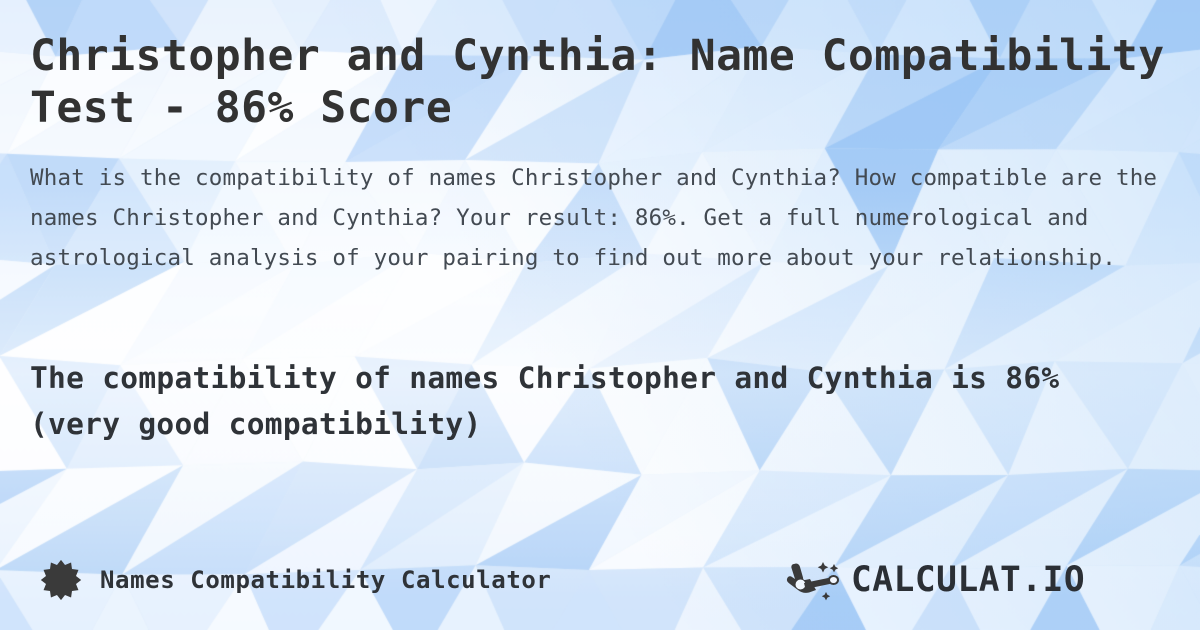  I want to click on site-logo: CALCULAT.IO, so click(973, 580).